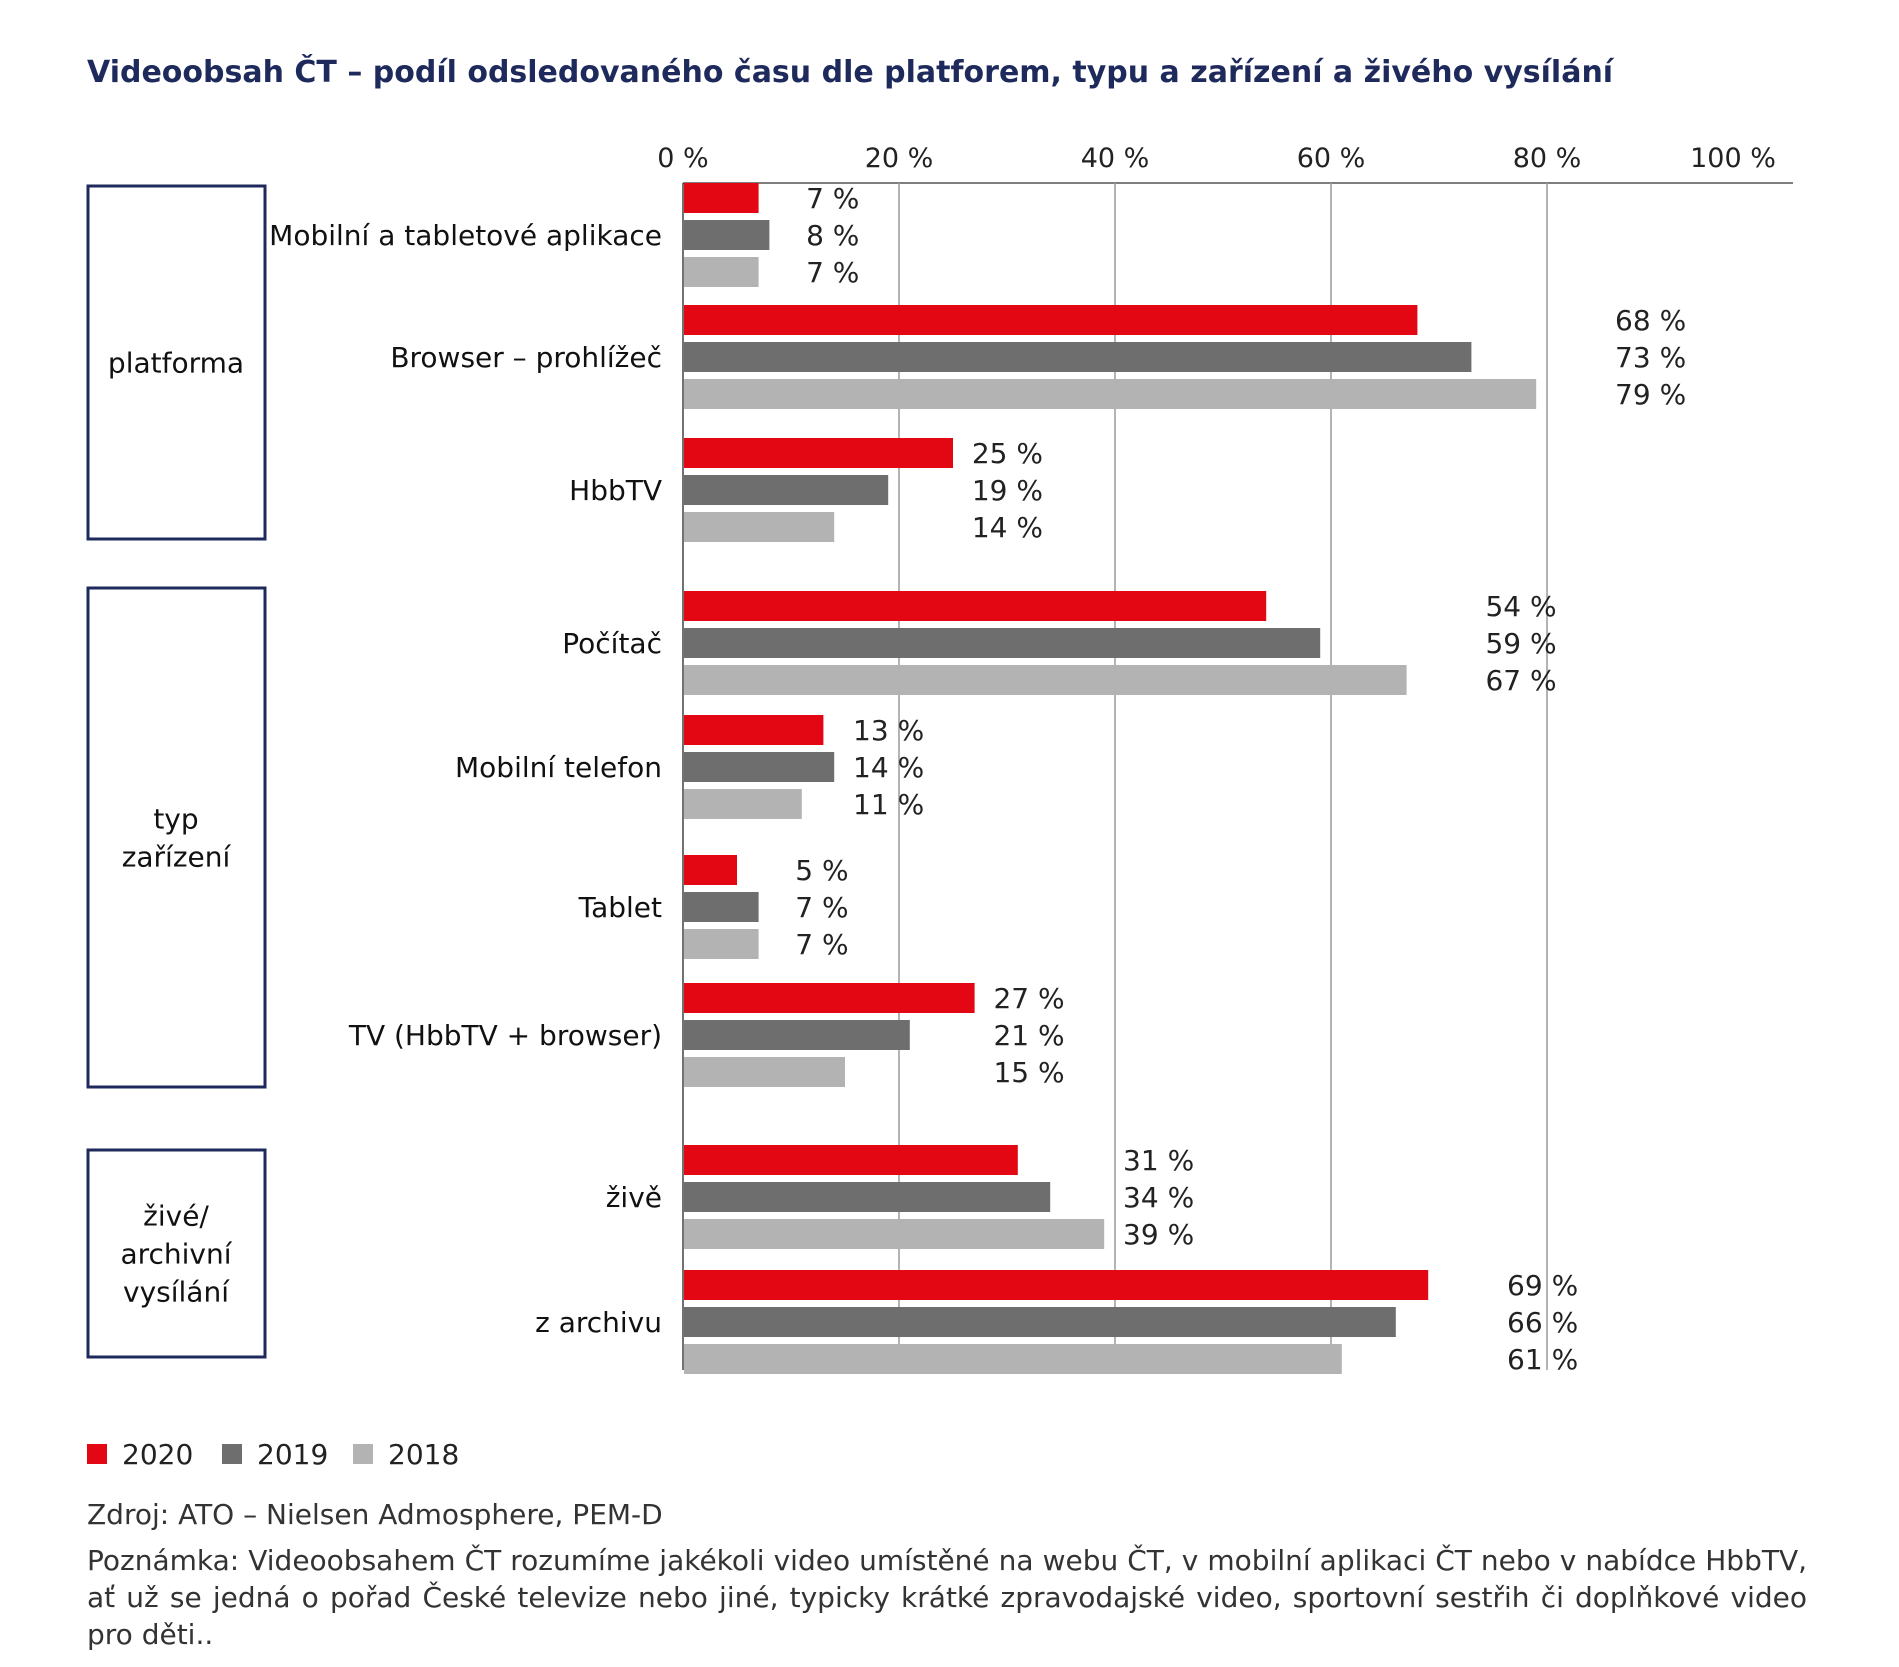  I want to click on category-label: Počítač, so click(612, 643).